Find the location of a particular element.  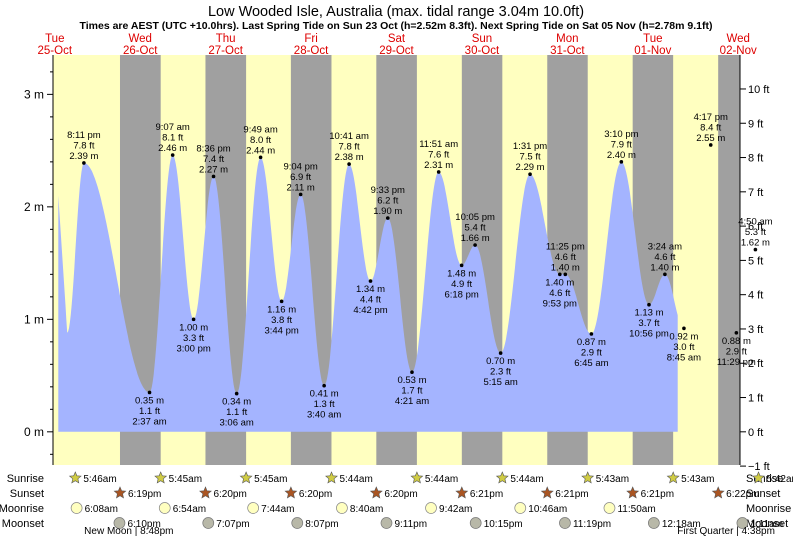

tide-height-ft: 7.8 ft is located at coordinates (83, 145).